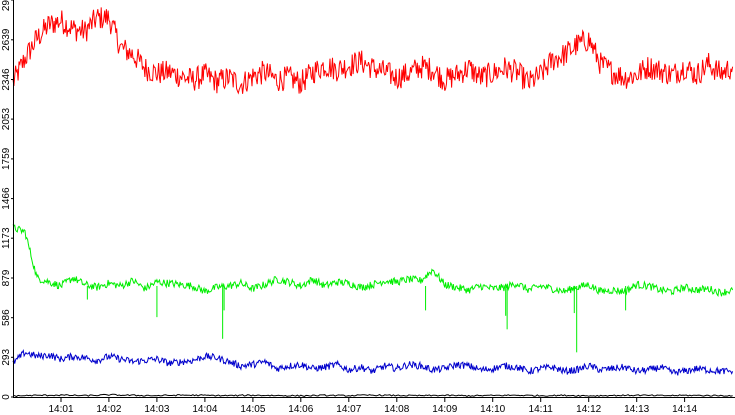  What do you see at coordinates (6, 277) in the screenshot?
I see `y-tick-label: 879` at bounding box center [6, 277].